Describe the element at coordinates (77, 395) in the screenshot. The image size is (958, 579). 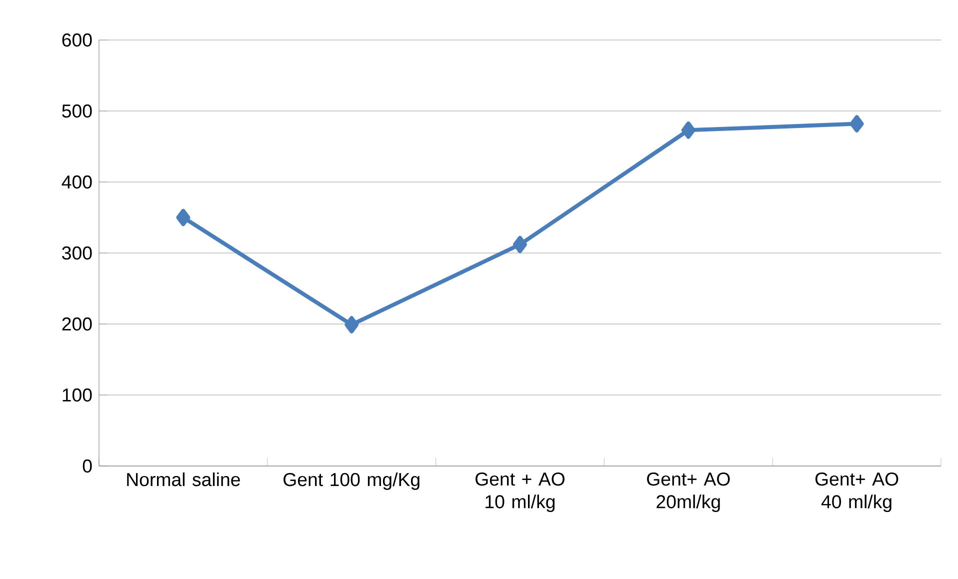
I see `y-tick-label: 100` at that location.